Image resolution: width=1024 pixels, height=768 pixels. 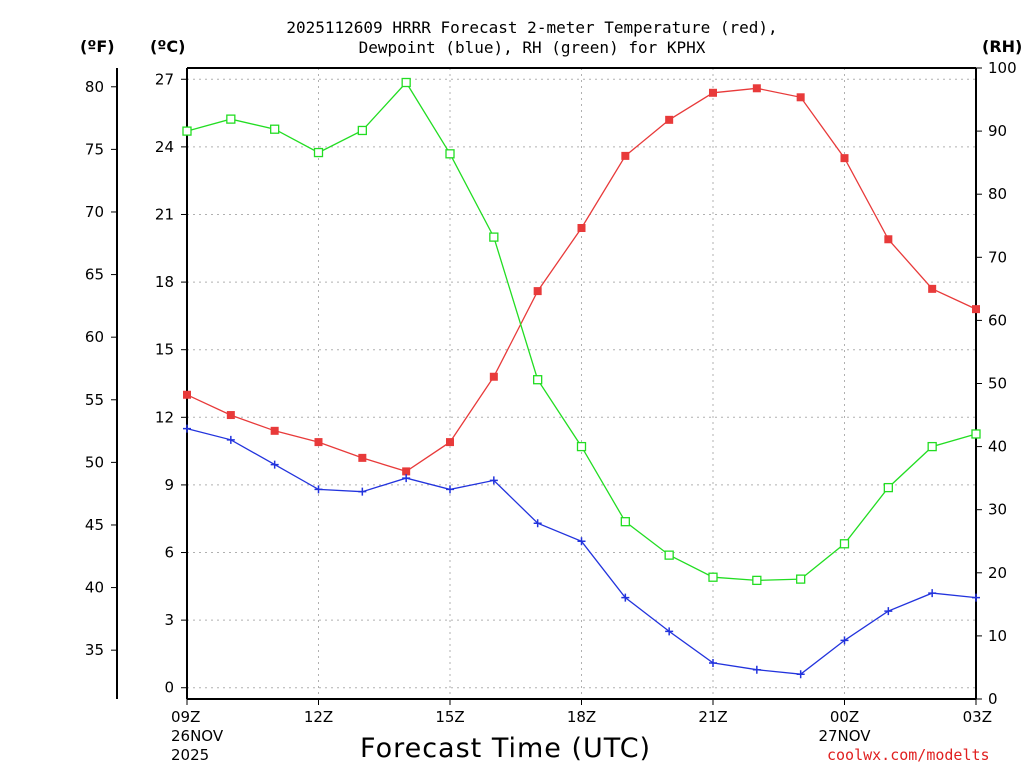 I want to click on celsius-tick-label: 6, so click(x=169, y=553).